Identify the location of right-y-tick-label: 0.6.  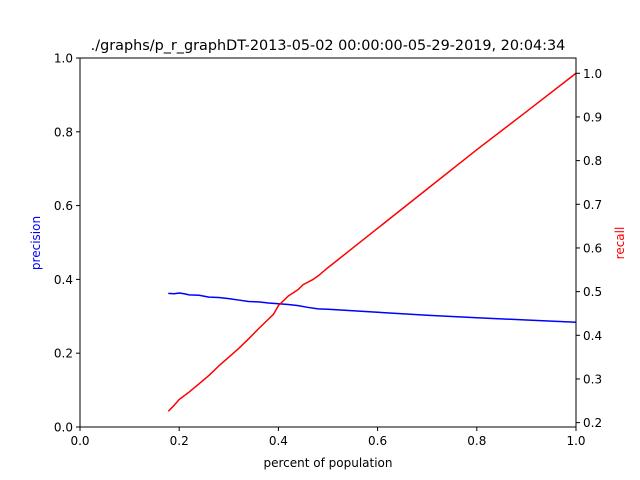
(592, 248).